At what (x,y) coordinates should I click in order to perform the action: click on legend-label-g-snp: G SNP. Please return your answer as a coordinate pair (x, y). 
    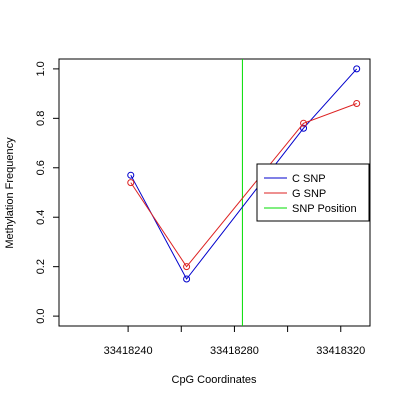
    Looking at the image, I should click on (309, 194).